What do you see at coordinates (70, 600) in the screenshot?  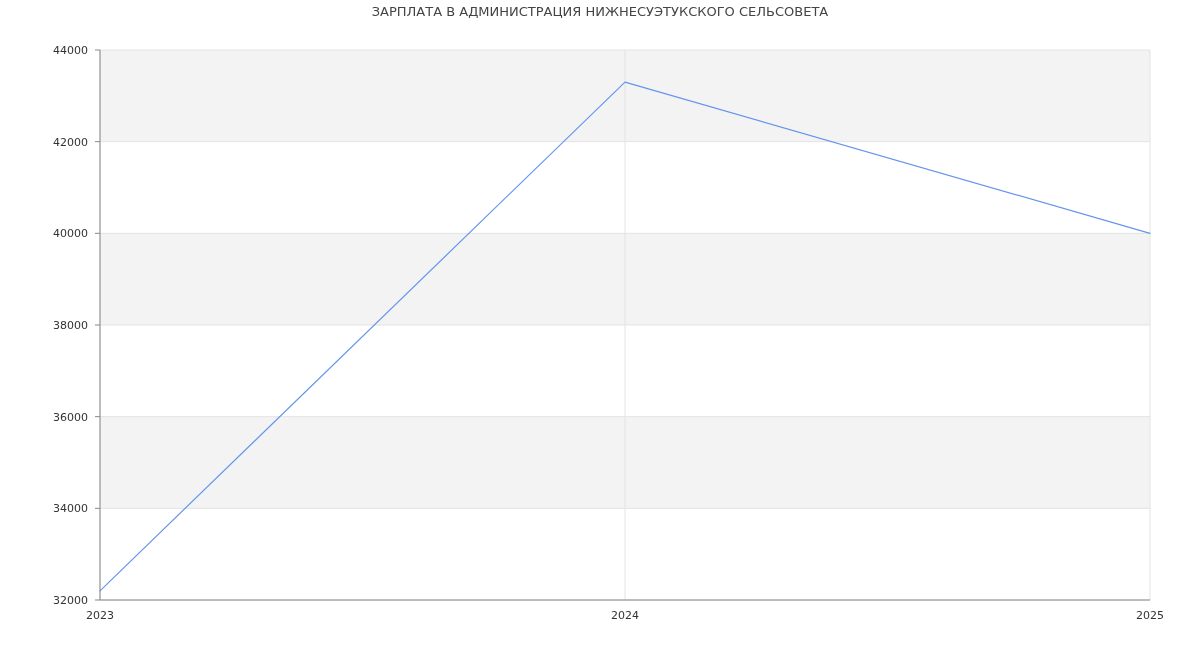 I see `y-tick-label: 32000` at bounding box center [70, 600].